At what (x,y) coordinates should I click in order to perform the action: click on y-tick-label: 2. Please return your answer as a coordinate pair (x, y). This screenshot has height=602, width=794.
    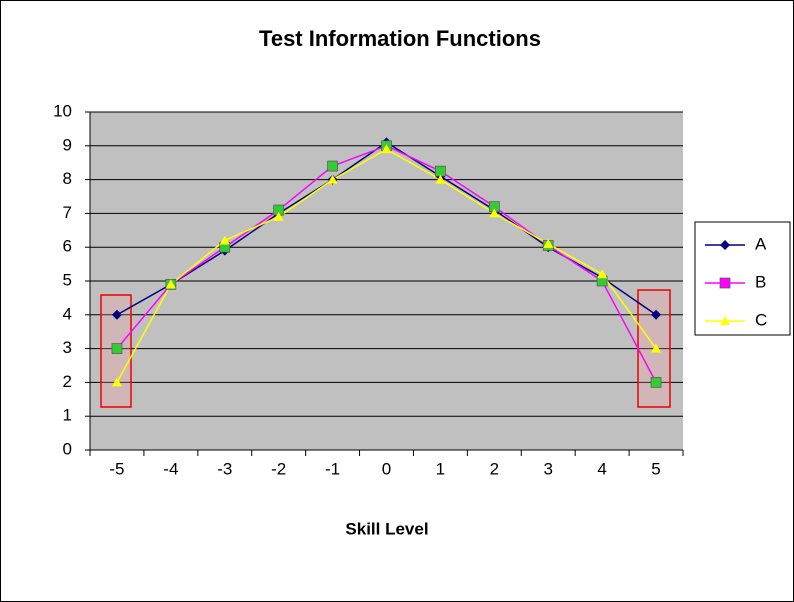
    Looking at the image, I should click on (67, 381).